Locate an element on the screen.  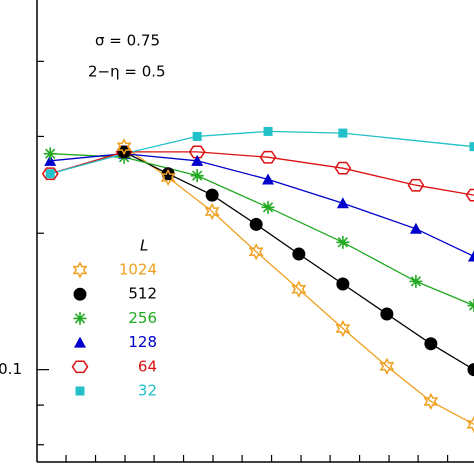
legend-label: 1024 is located at coordinates (138, 270).